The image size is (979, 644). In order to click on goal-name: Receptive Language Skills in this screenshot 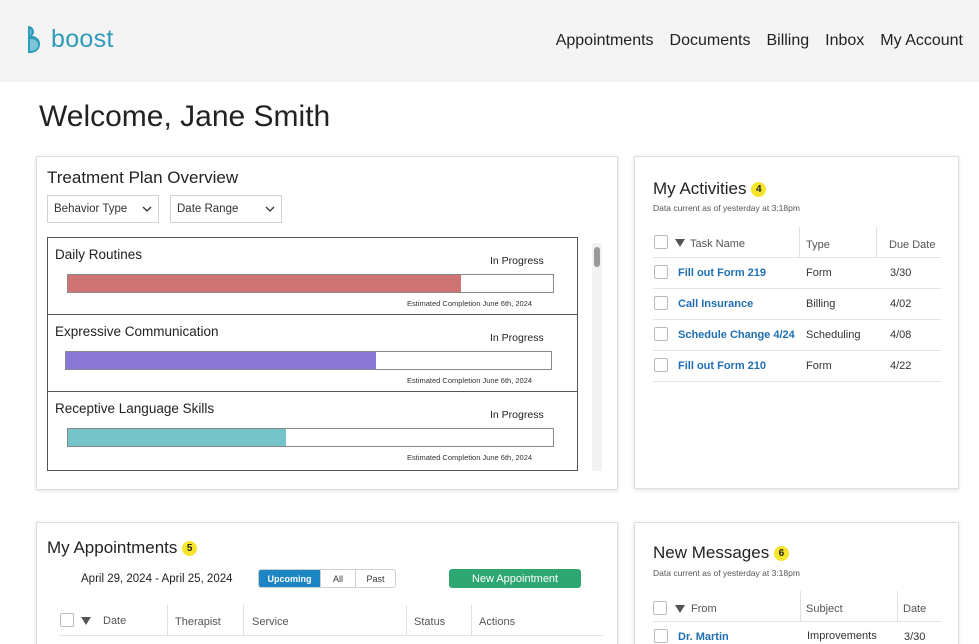, I will do `click(135, 408)`.